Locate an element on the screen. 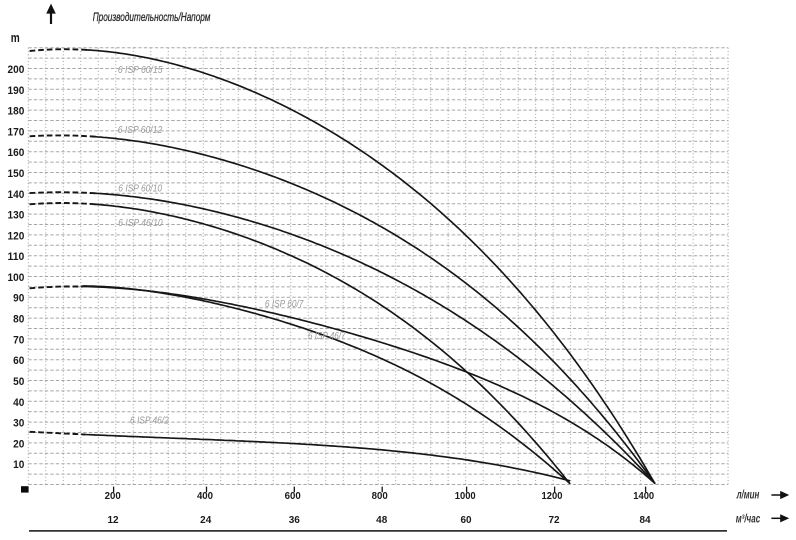 Image resolution: width=796 pixels, height=540 pixels. svg-text: 120 is located at coordinates (16, 236).